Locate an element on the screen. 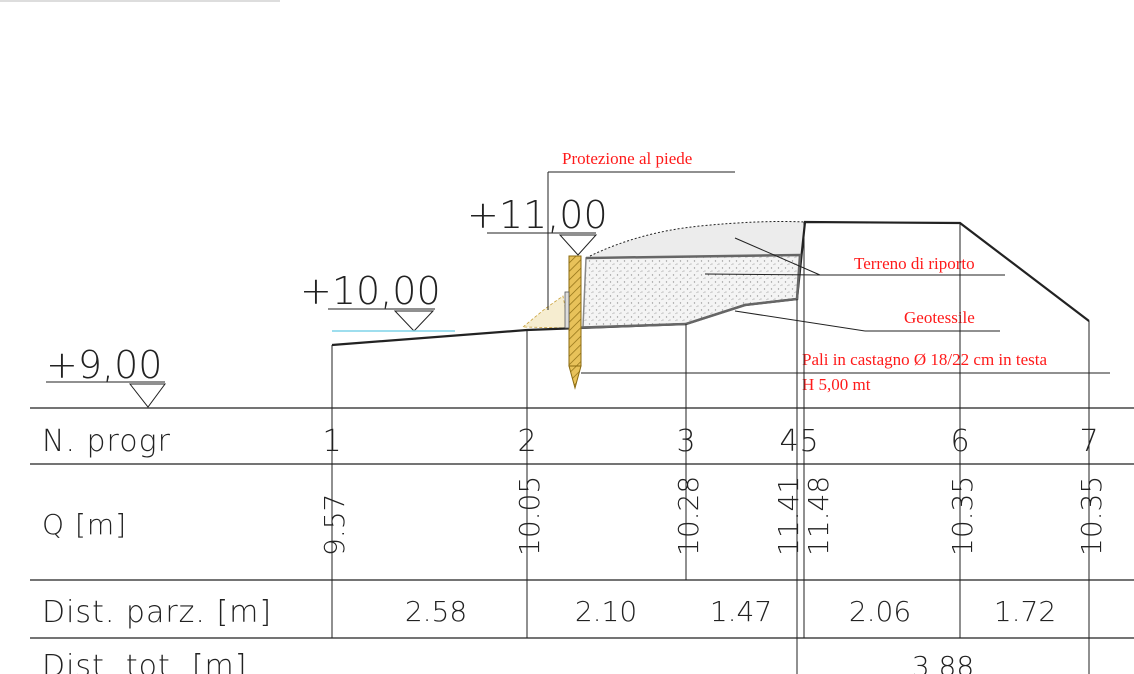  quota-values: 9.57 10.05 10.28 11.41 11.48 10.35 10.35 is located at coordinates (713, 516).